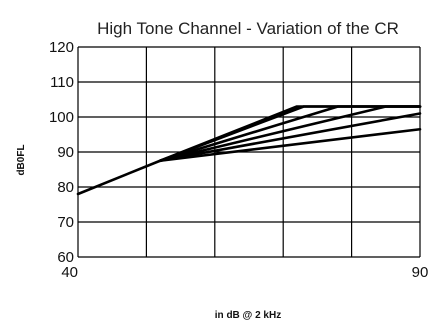  Describe the element at coordinates (61, 47) in the screenshot. I see `y-tick-label: 120` at that location.